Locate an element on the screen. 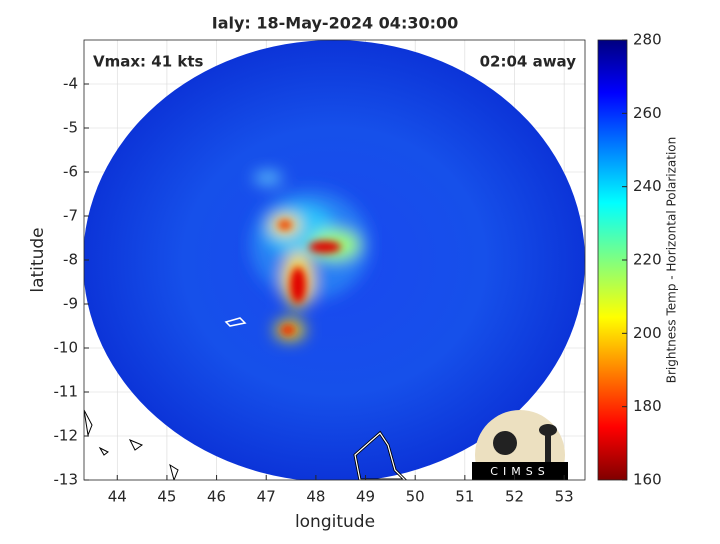 Image resolution: width=720 pixels, height=544 pixels. y-tick-label: -7 is located at coordinates (70, 216).